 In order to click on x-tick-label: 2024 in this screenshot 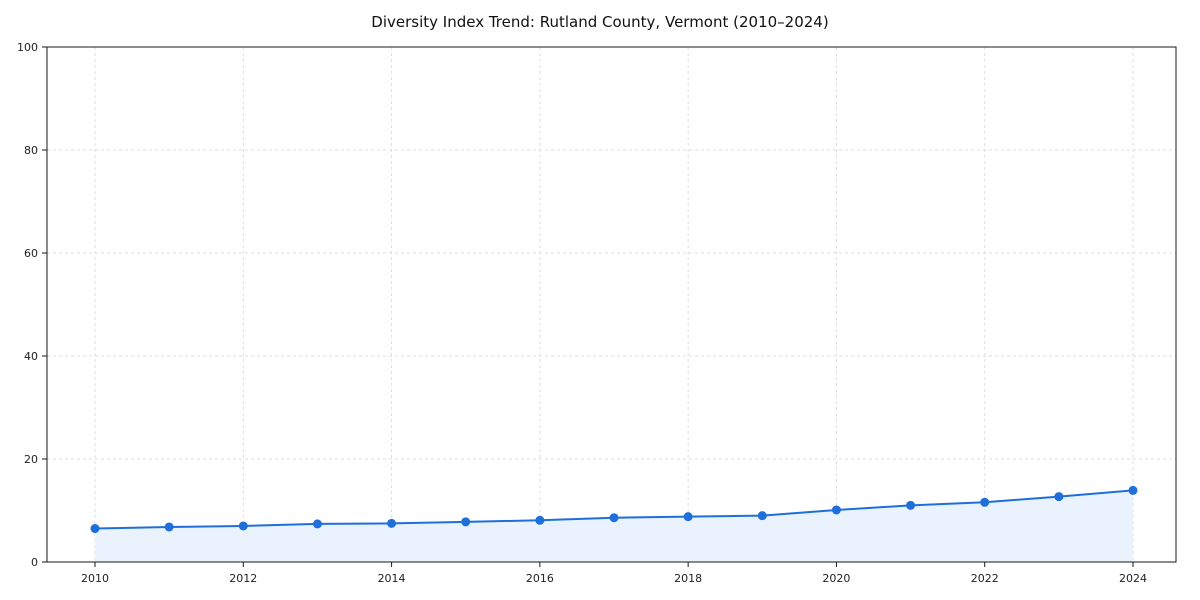, I will do `click(1133, 578)`.